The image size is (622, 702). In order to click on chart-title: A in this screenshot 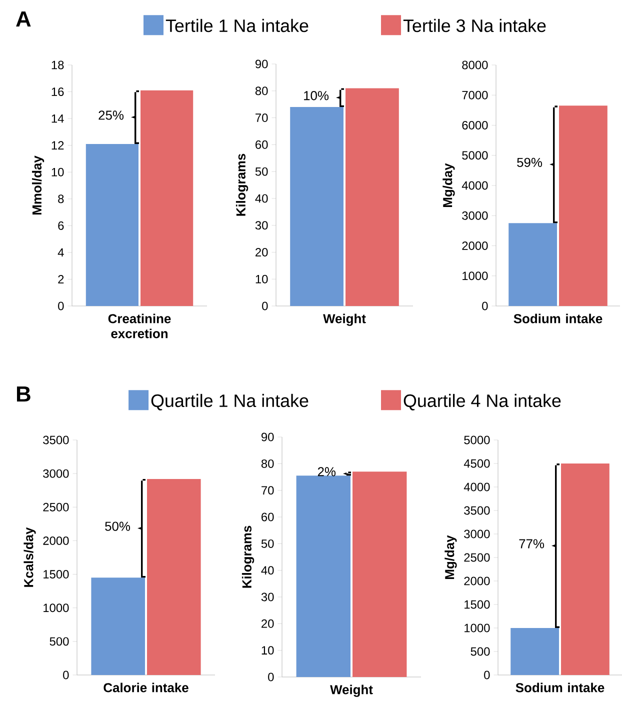, I will do `click(23, 19)`.